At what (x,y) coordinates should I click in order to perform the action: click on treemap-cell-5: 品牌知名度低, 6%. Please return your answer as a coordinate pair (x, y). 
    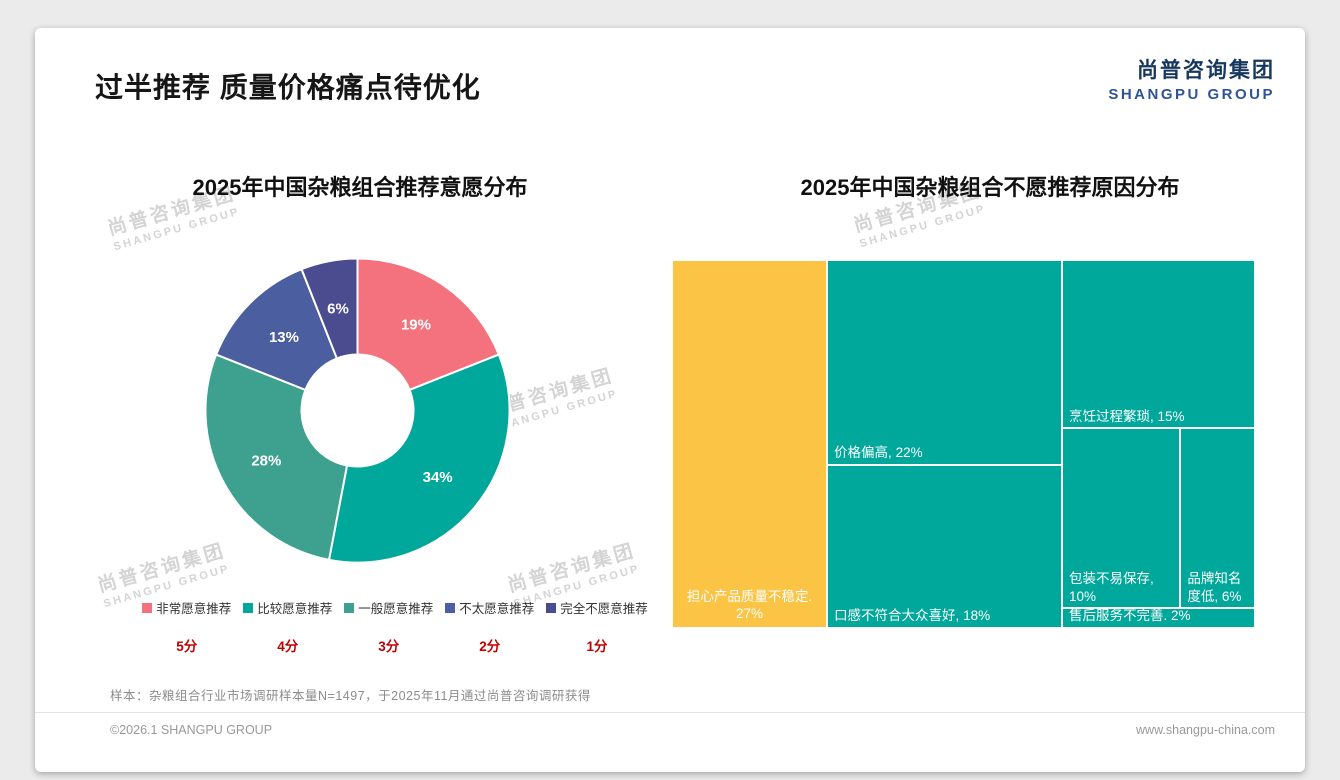
    Looking at the image, I should click on (1217, 518).